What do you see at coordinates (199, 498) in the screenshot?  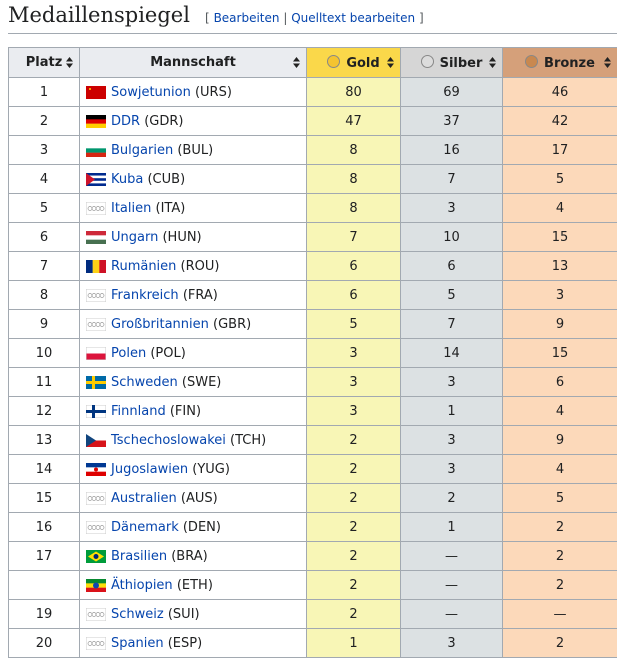 I see `team-code: (AUS)` at bounding box center [199, 498].